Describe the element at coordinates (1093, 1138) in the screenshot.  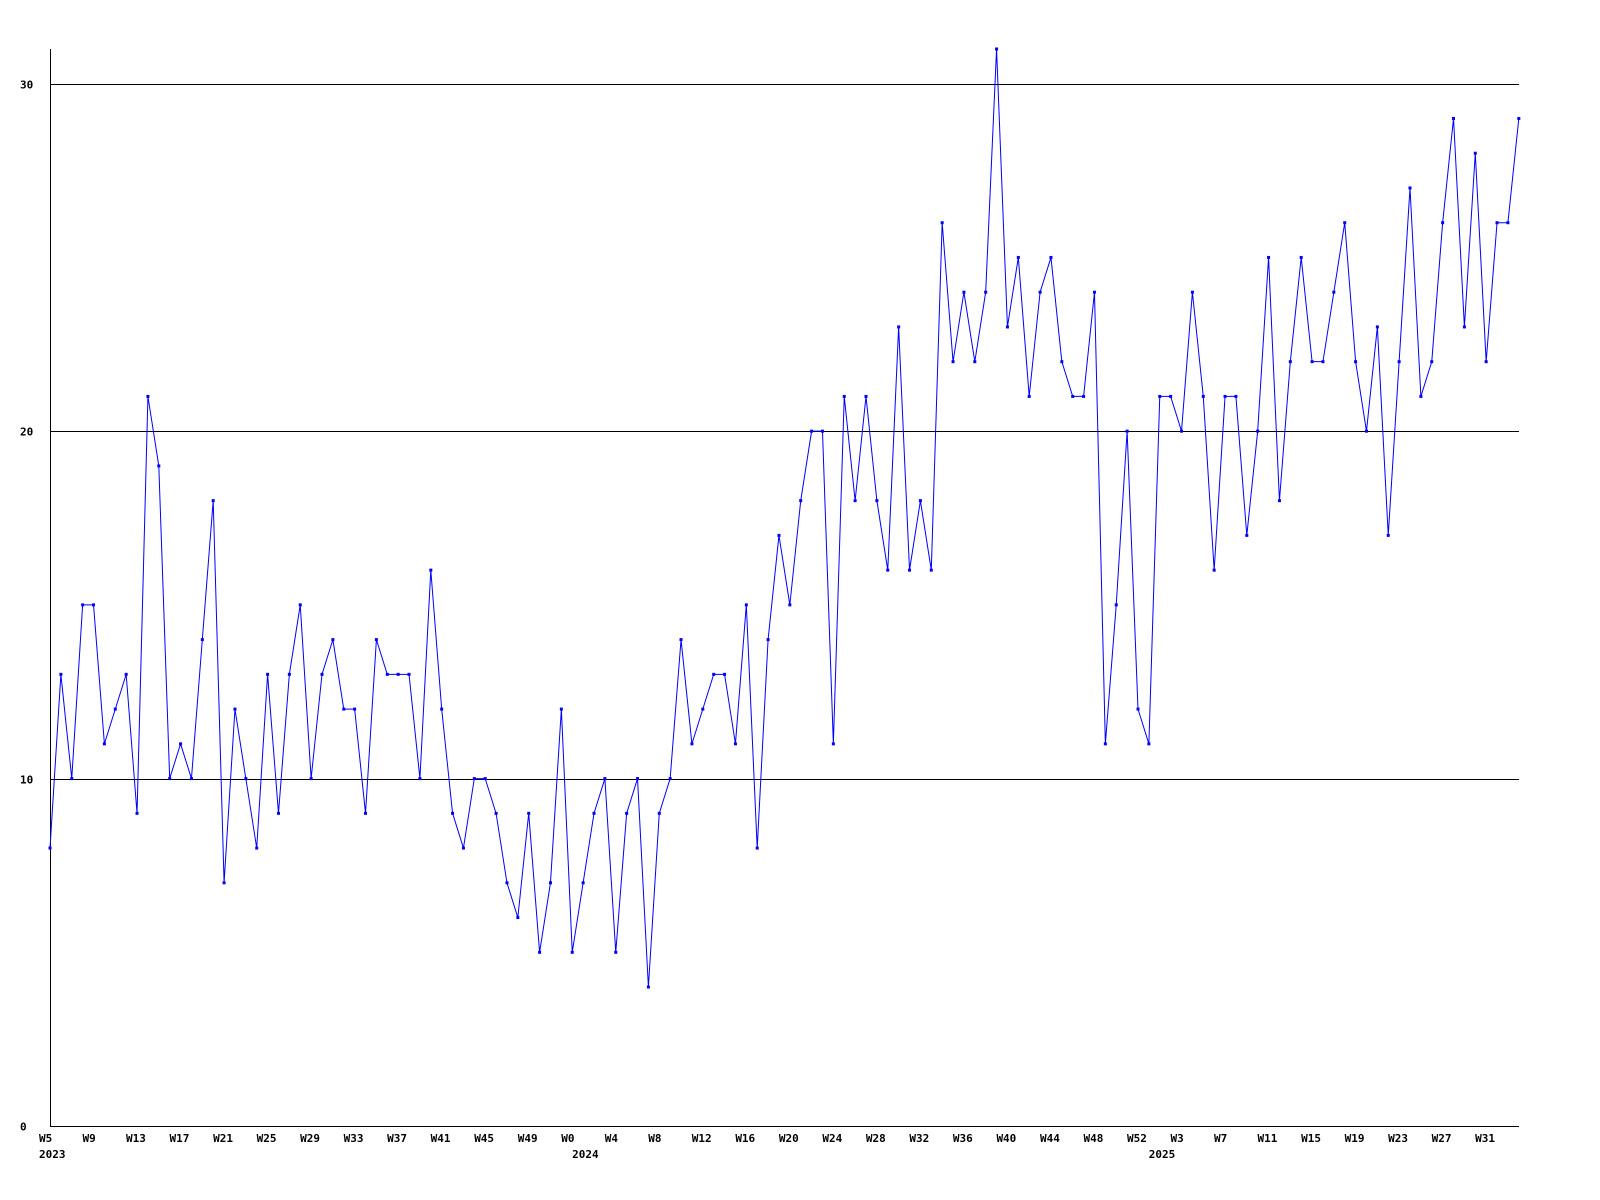
I see `x-tick-label: W48` at that location.